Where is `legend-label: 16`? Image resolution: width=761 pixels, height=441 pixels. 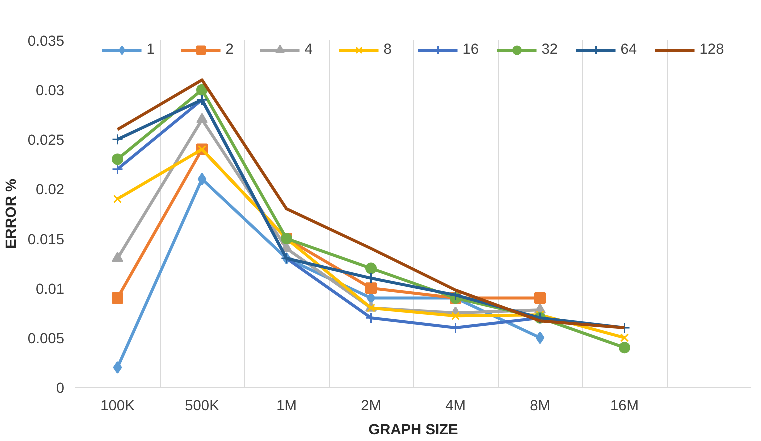 legend-label: 16 is located at coordinates (471, 50).